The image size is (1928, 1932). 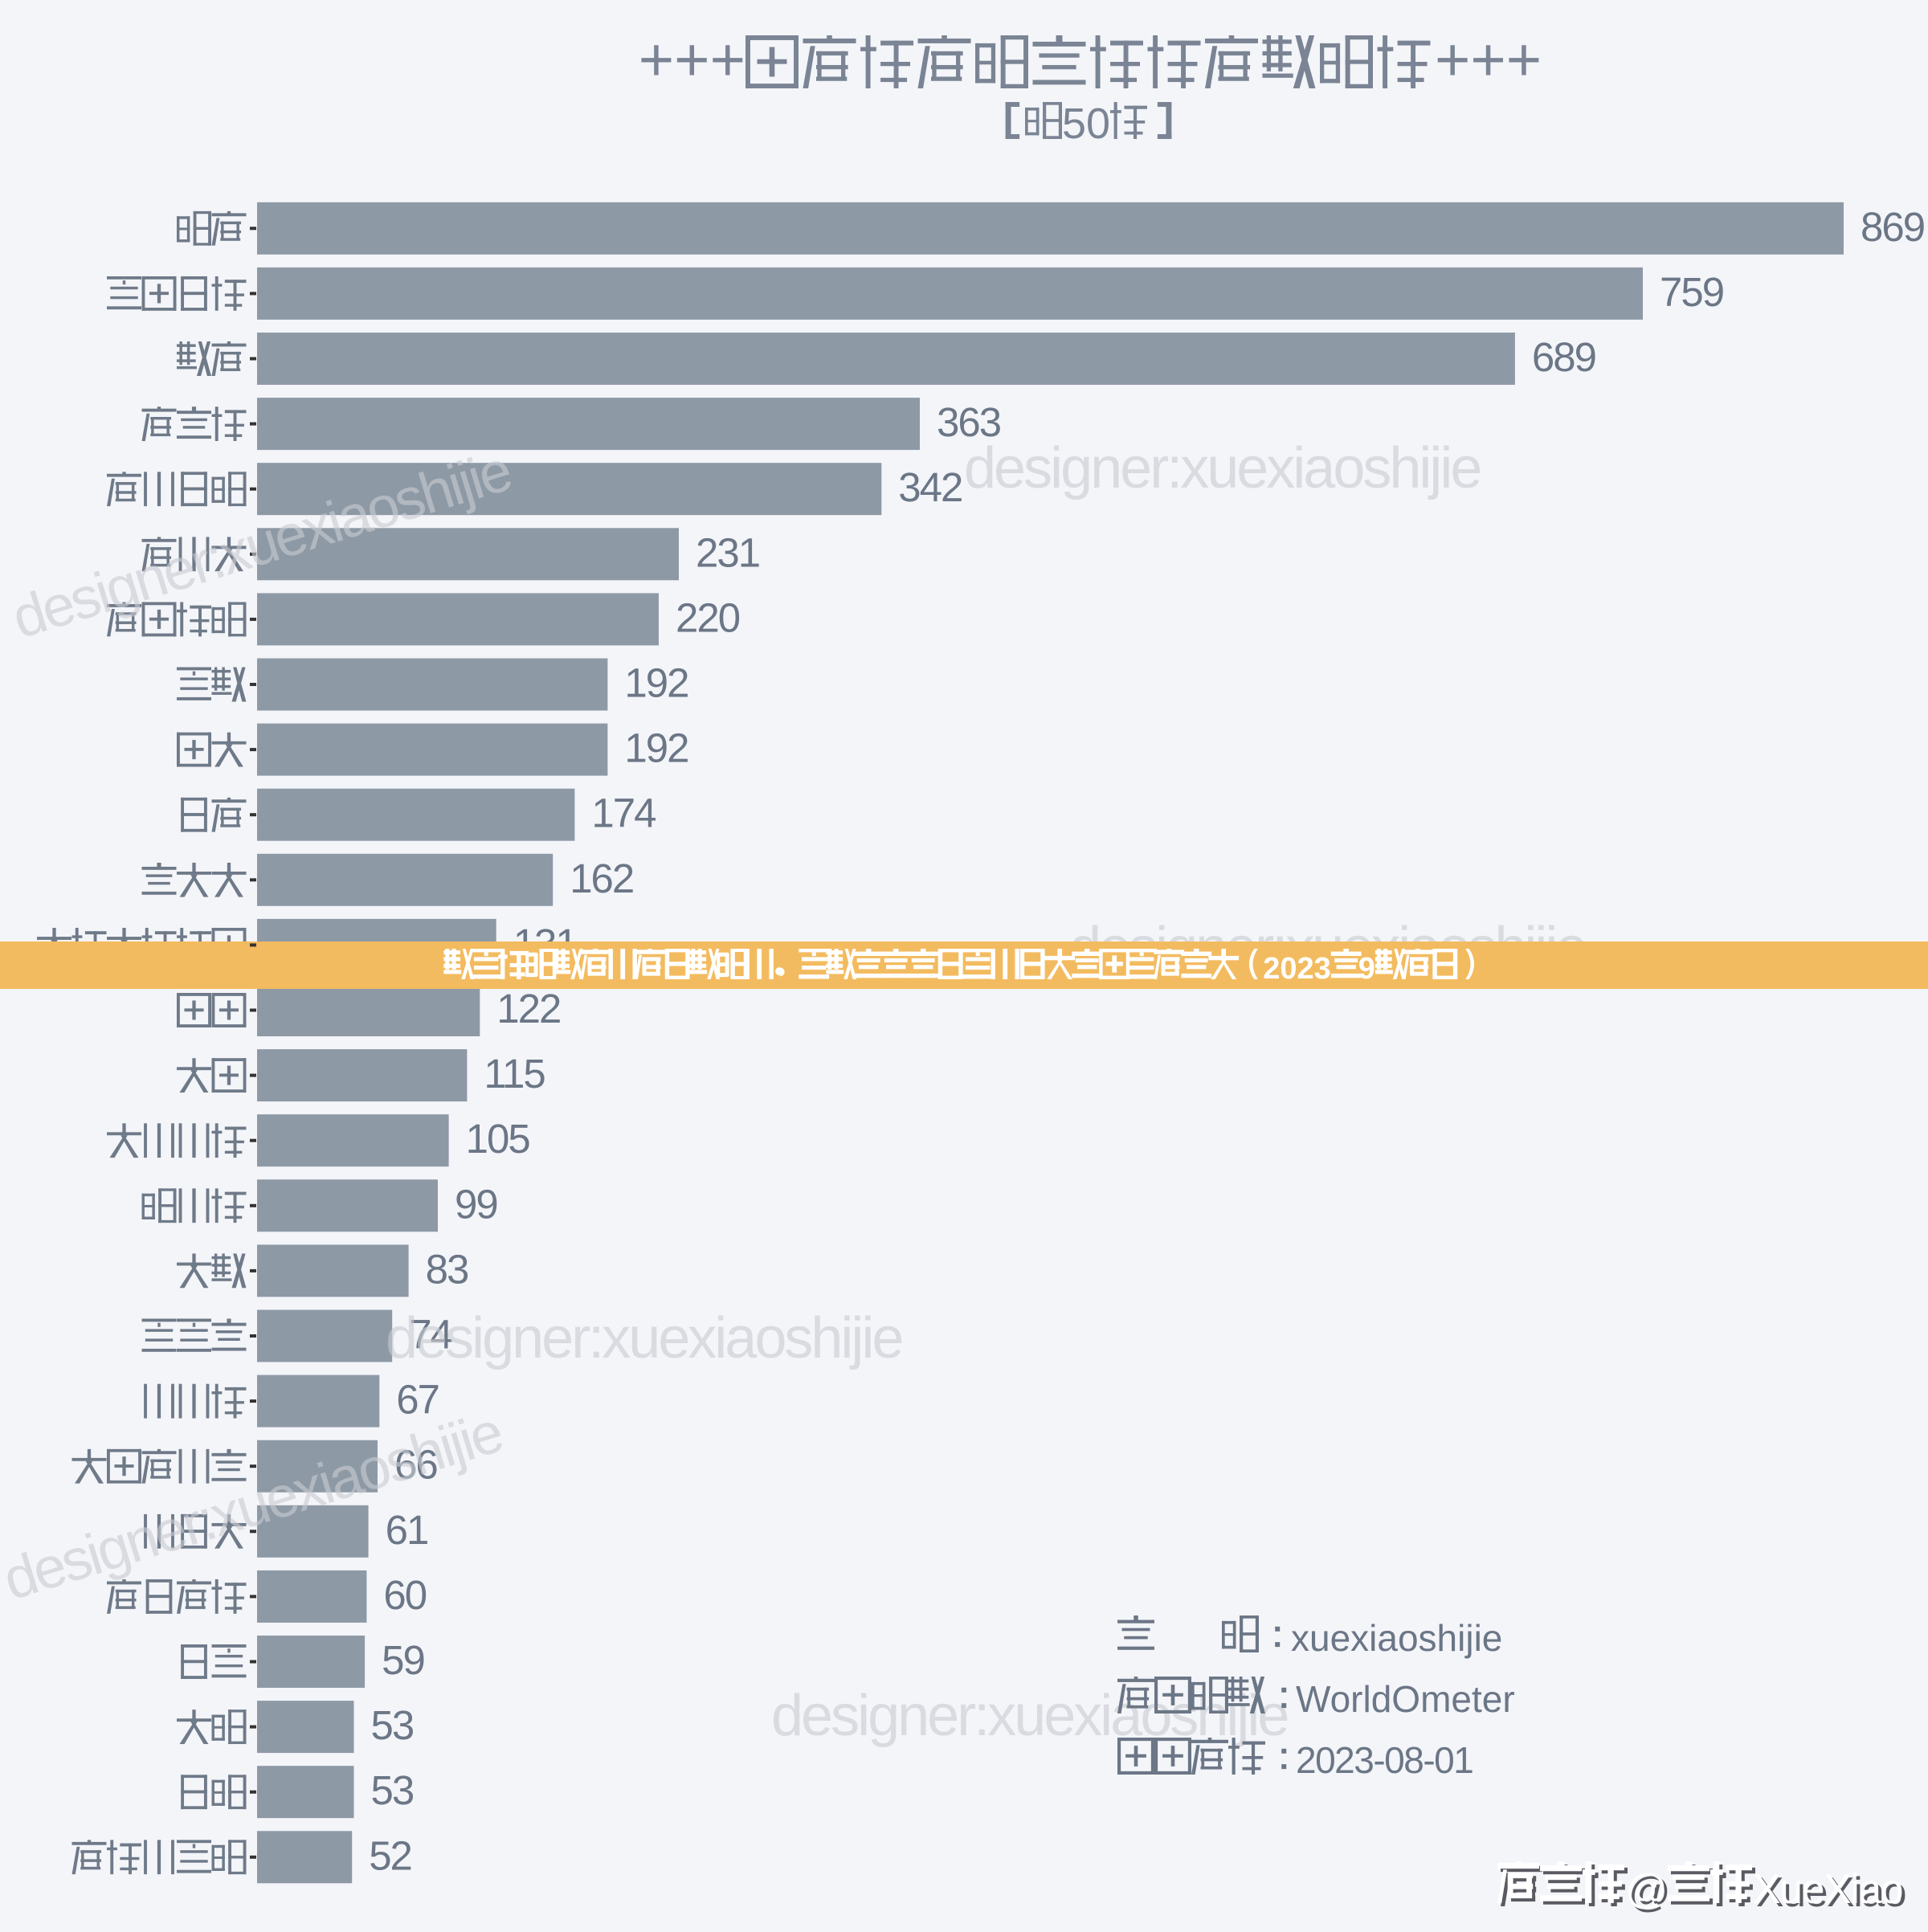 I want to click on svg-text: 52, so click(x=390, y=1855).